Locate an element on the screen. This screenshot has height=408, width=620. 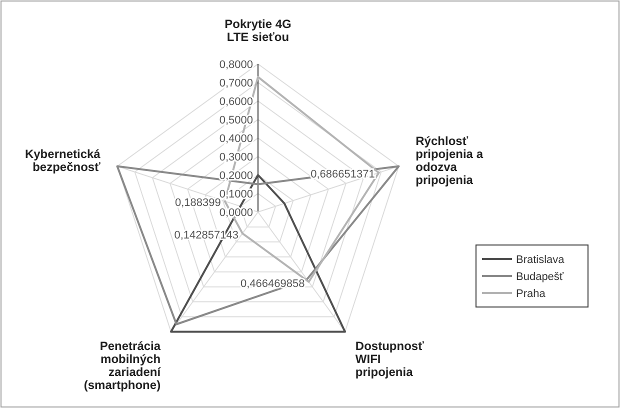
spoke-label: Kybernetická bezpečnosť is located at coordinates (62, 160).